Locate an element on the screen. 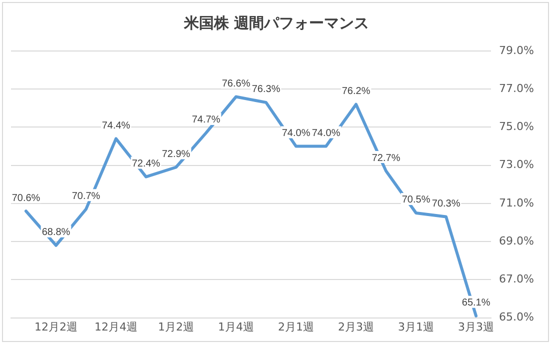 This screenshot has height=346, width=553. data-label: 70.5% is located at coordinates (416, 200).